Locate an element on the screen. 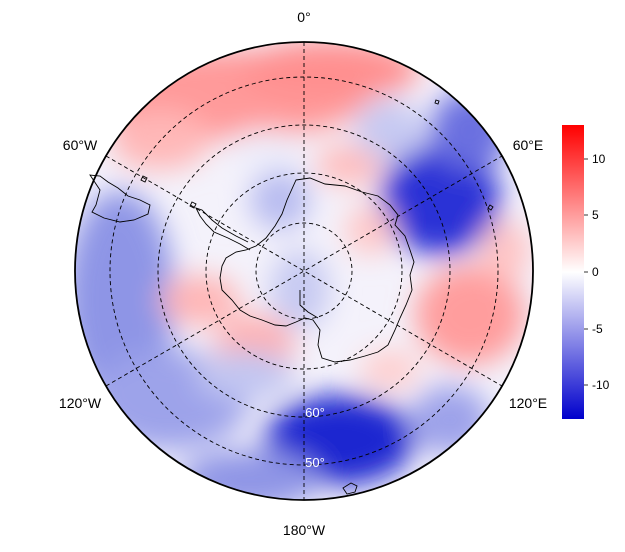 This screenshot has height=552, width=625. colorbar: 10 5 0 -5 -10 is located at coordinates (586, 272).